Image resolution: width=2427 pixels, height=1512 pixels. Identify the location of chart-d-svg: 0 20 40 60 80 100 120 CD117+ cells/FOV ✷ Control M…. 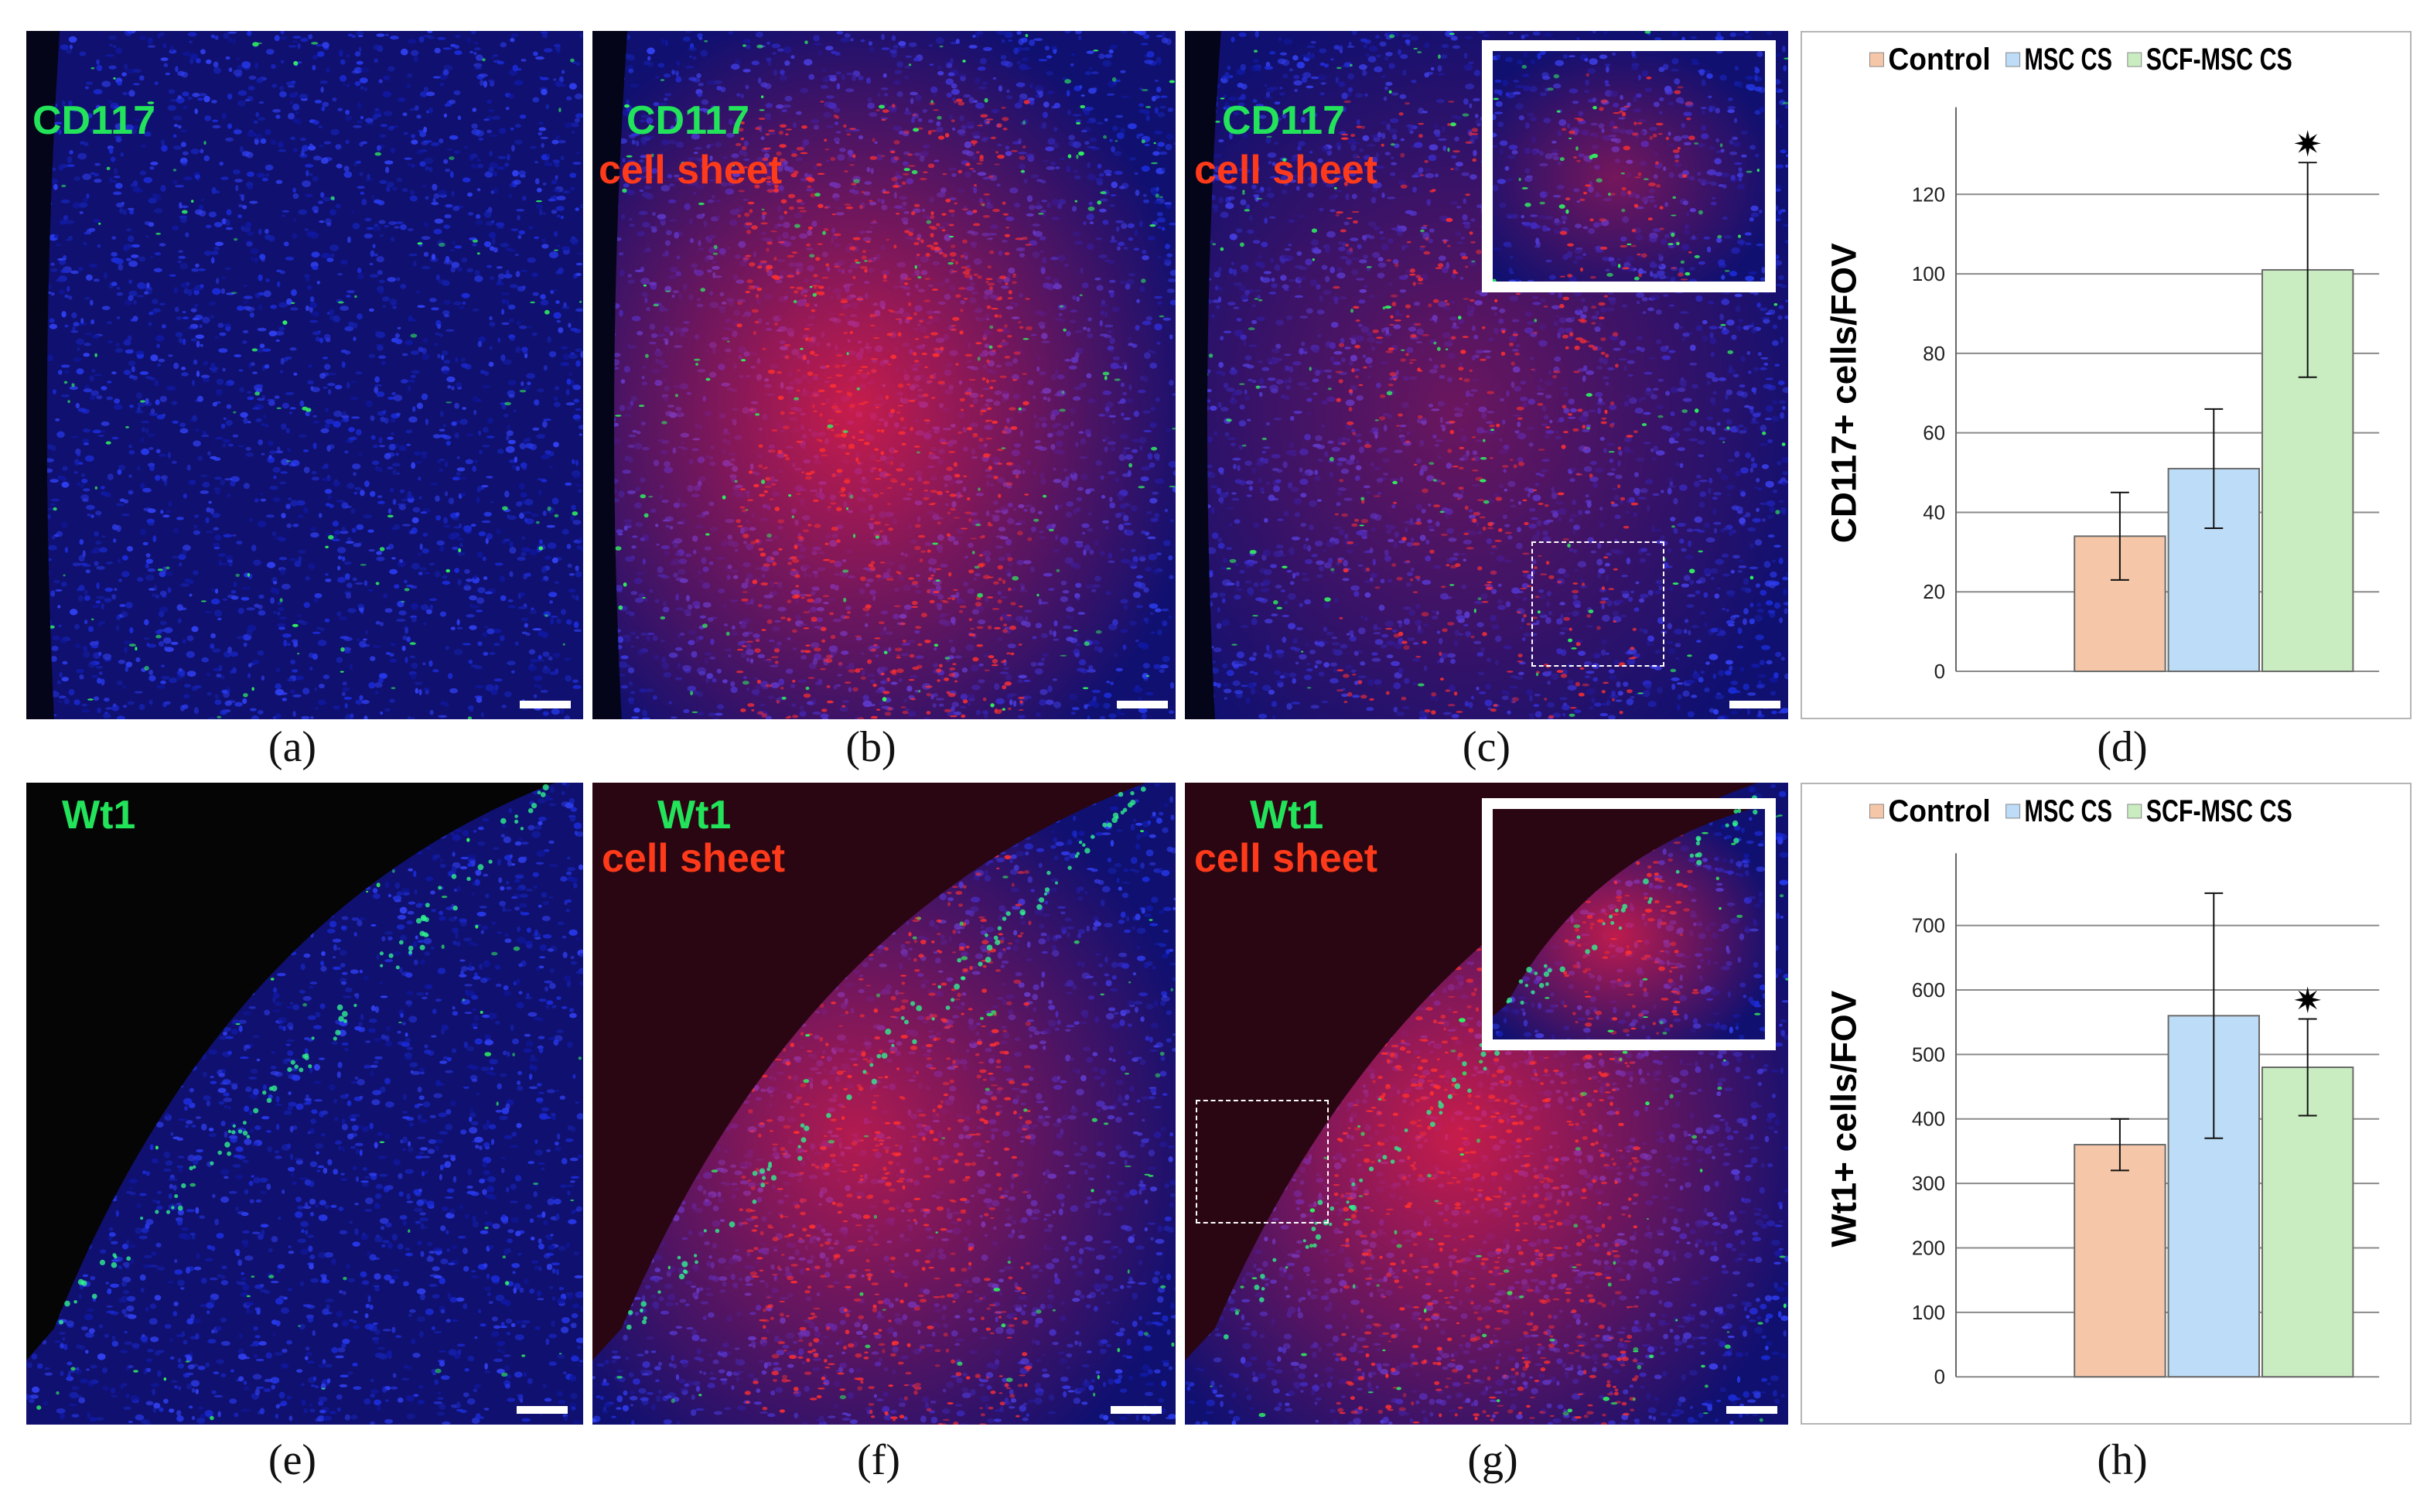
(2102, 363).